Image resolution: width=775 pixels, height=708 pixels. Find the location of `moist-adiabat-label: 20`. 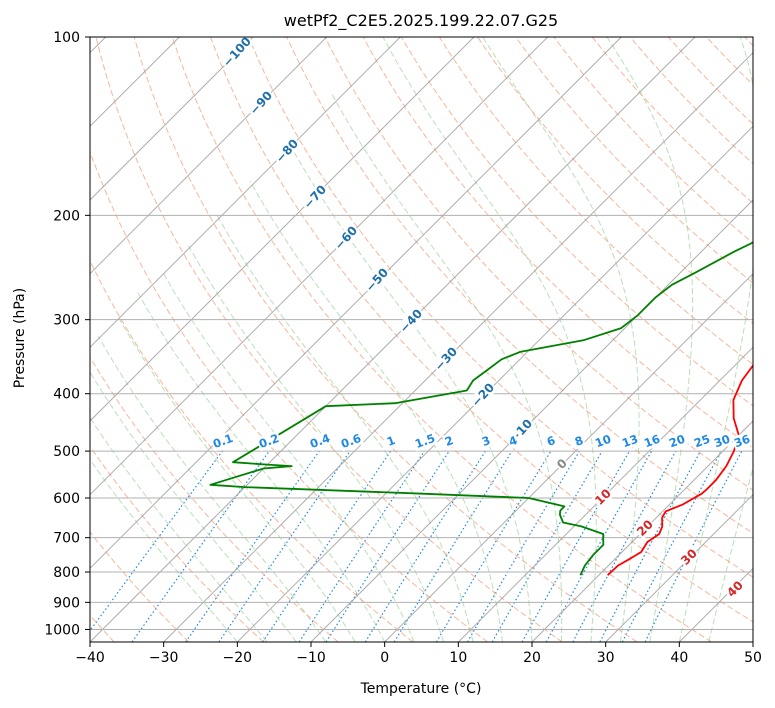

moist-adiabat-label: 20 is located at coordinates (645, 528).